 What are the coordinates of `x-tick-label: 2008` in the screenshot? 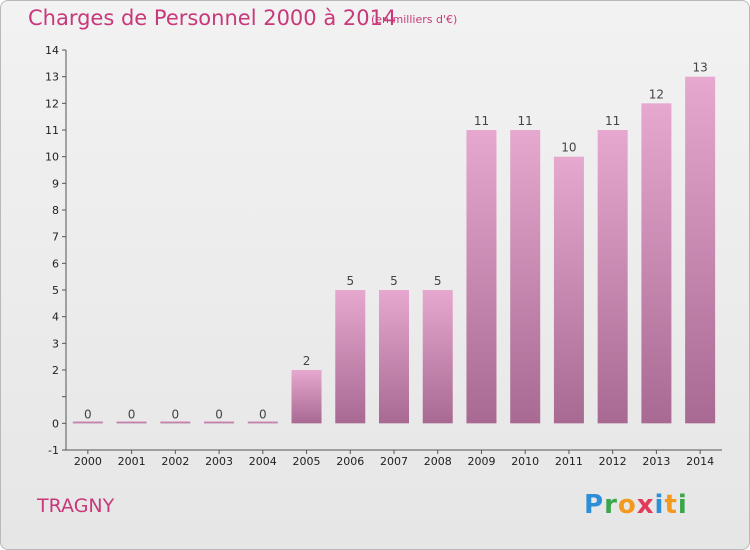 It's located at (438, 461).